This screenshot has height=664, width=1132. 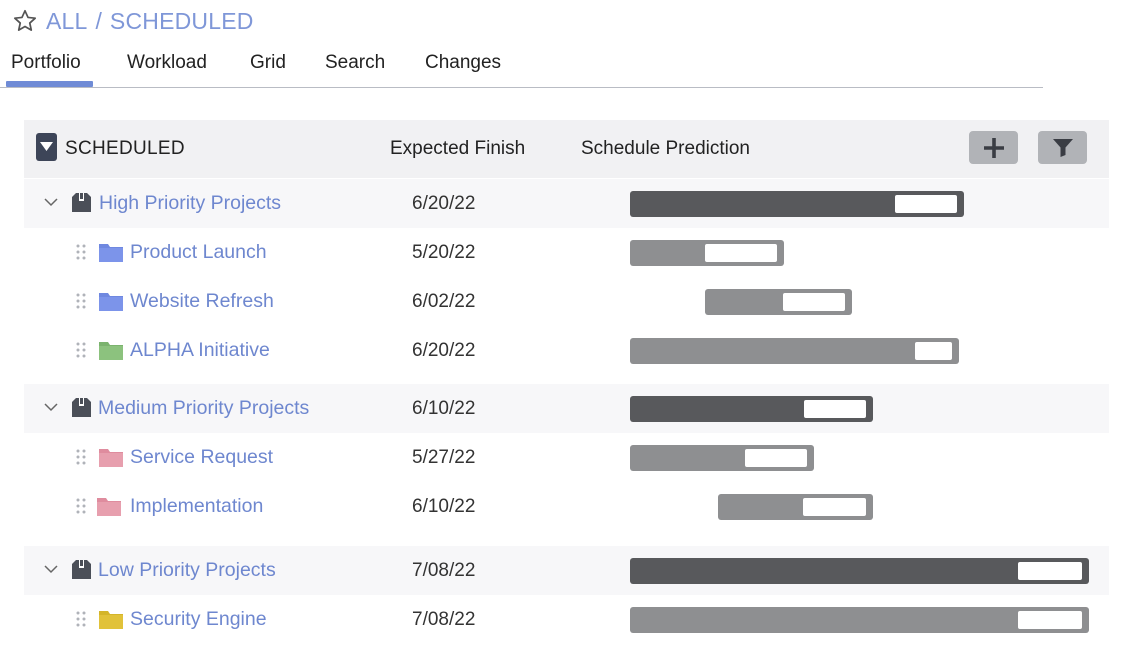 I want to click on row-name-link: High Priority Projects, so click(x=190, y=203).